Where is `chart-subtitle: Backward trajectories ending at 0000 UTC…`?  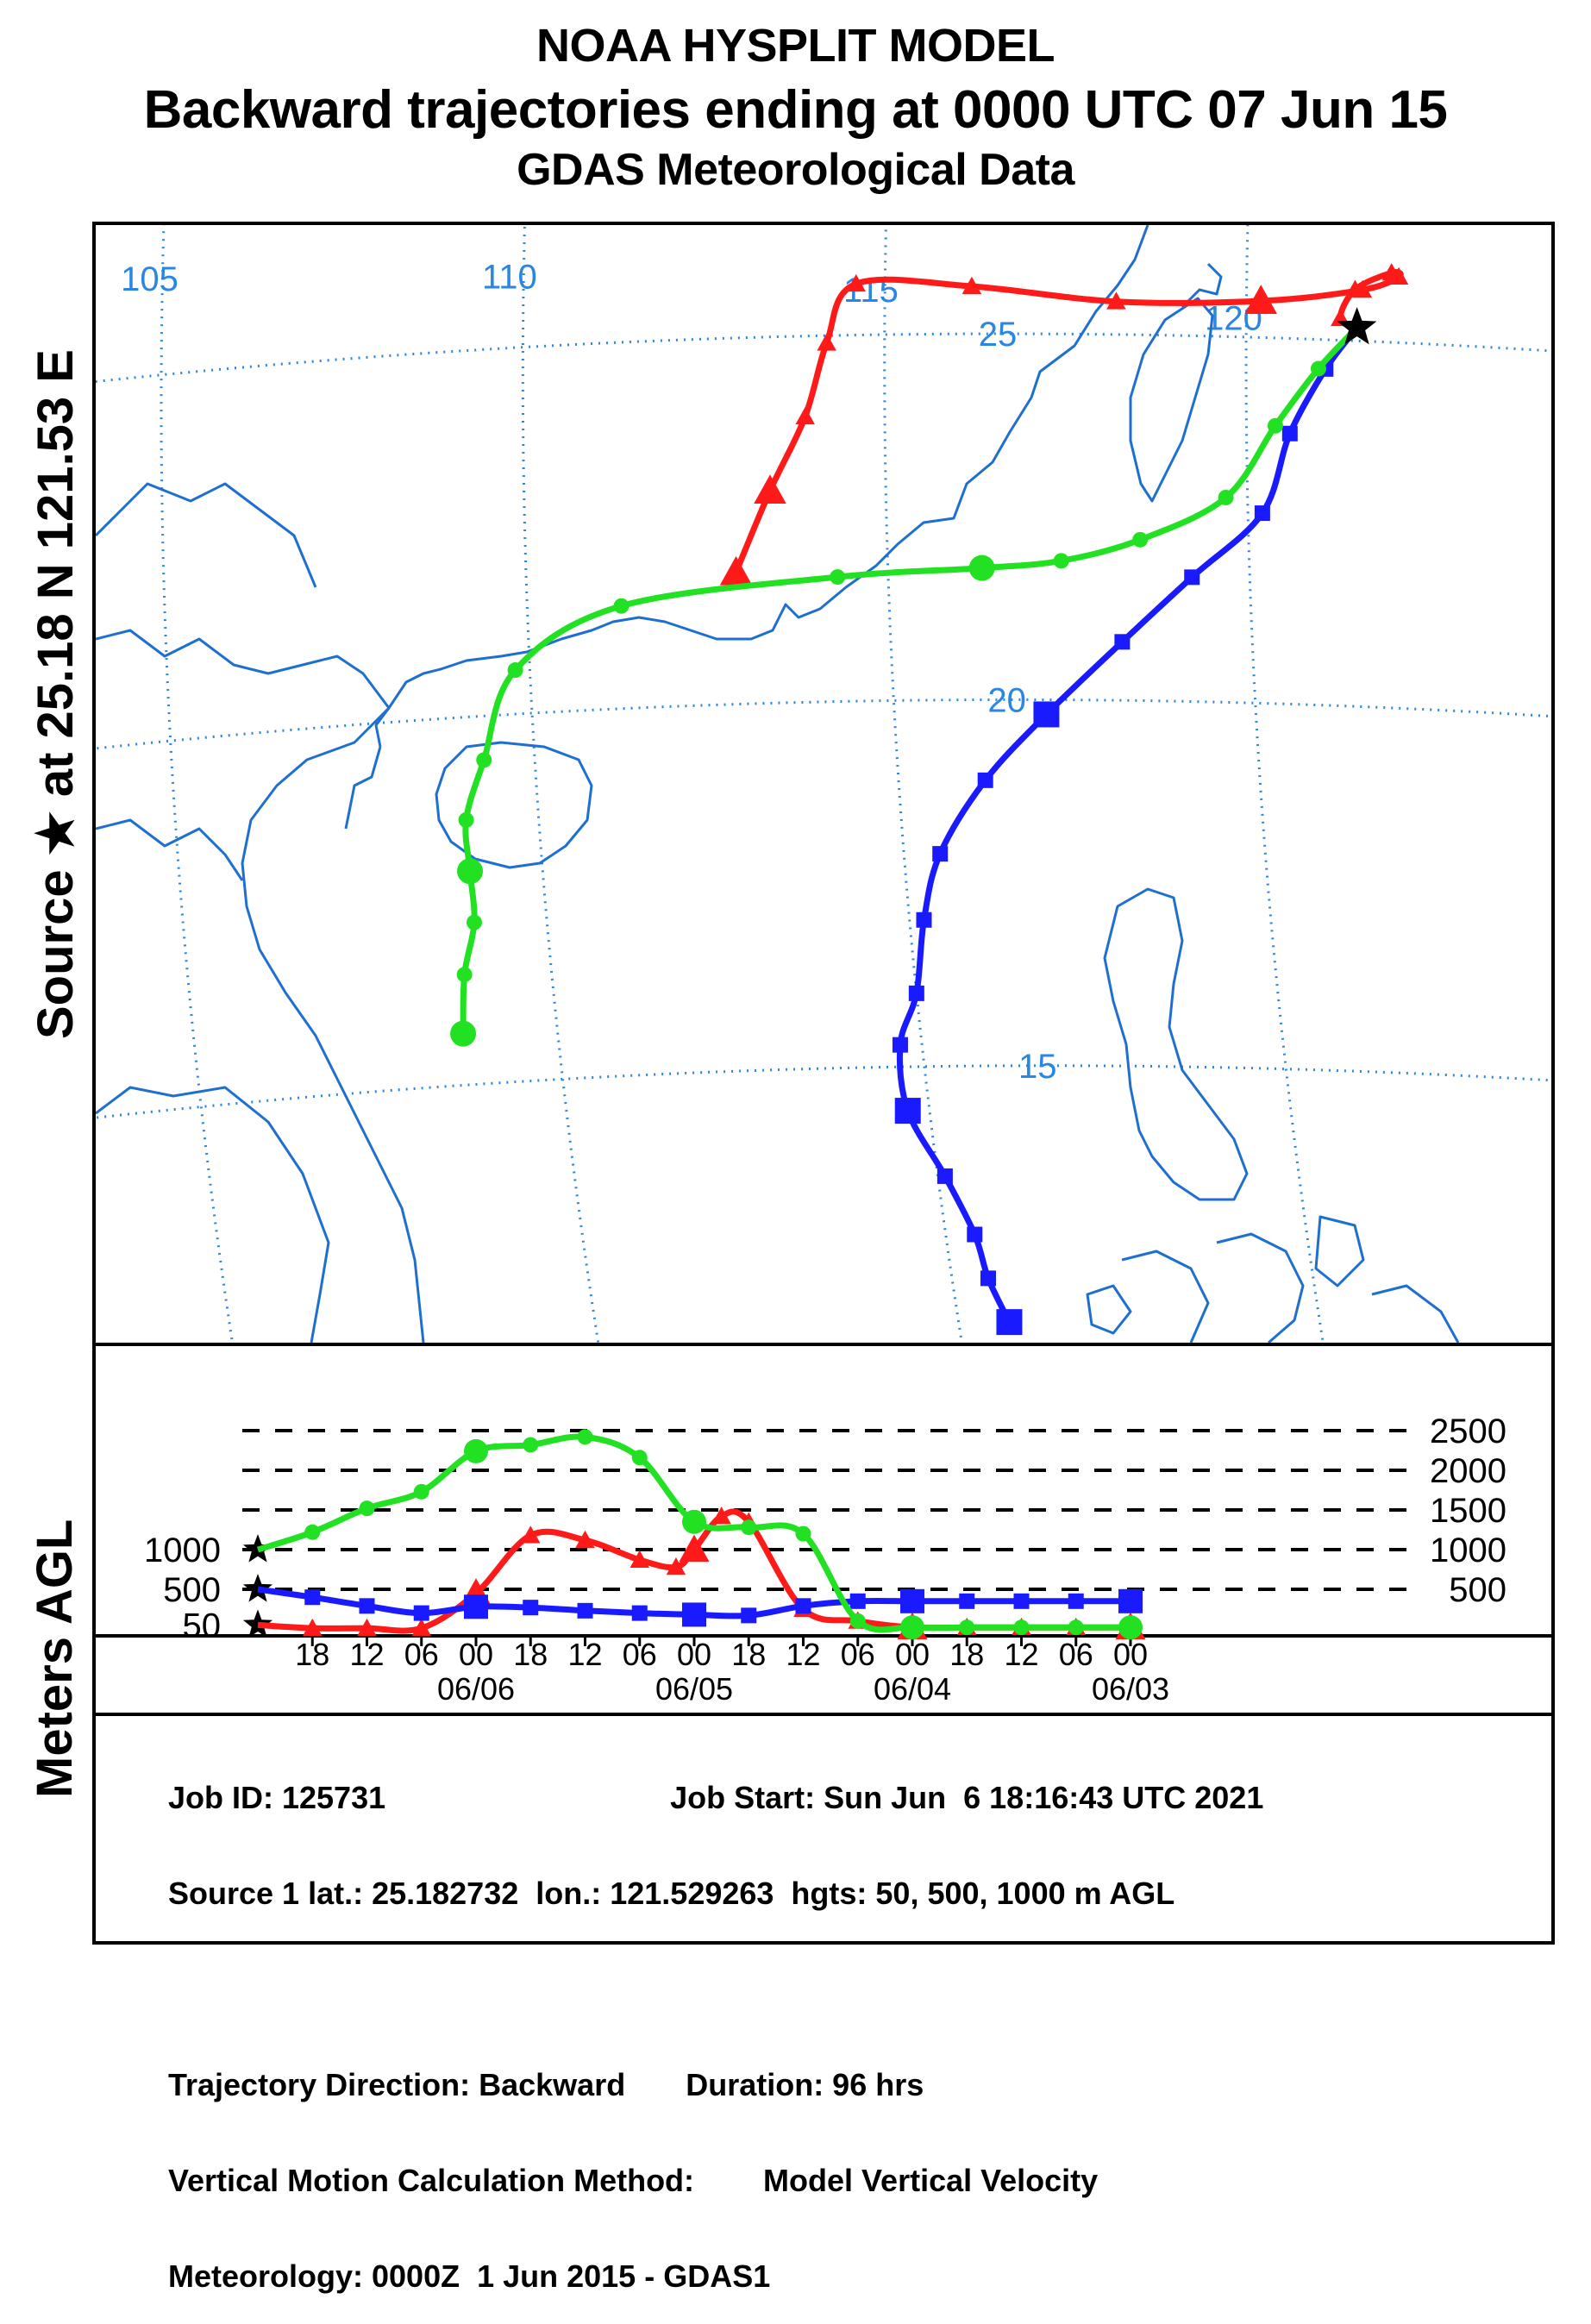
chart-subtitle: Backward trajectories ending at 0000 UTC… is located at coordinates (796, 110).